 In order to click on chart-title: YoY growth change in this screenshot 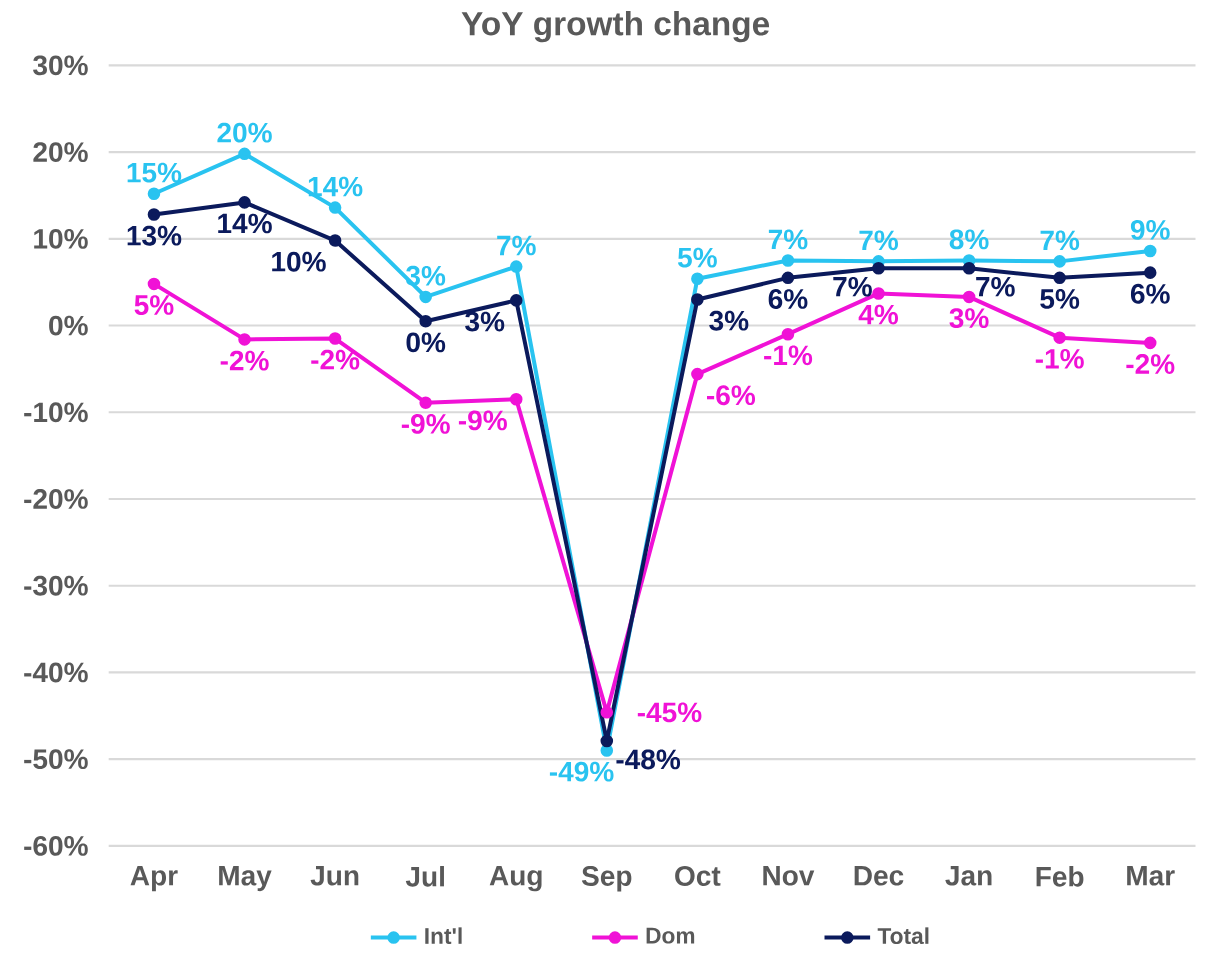, I will do `click(615, 27)`.